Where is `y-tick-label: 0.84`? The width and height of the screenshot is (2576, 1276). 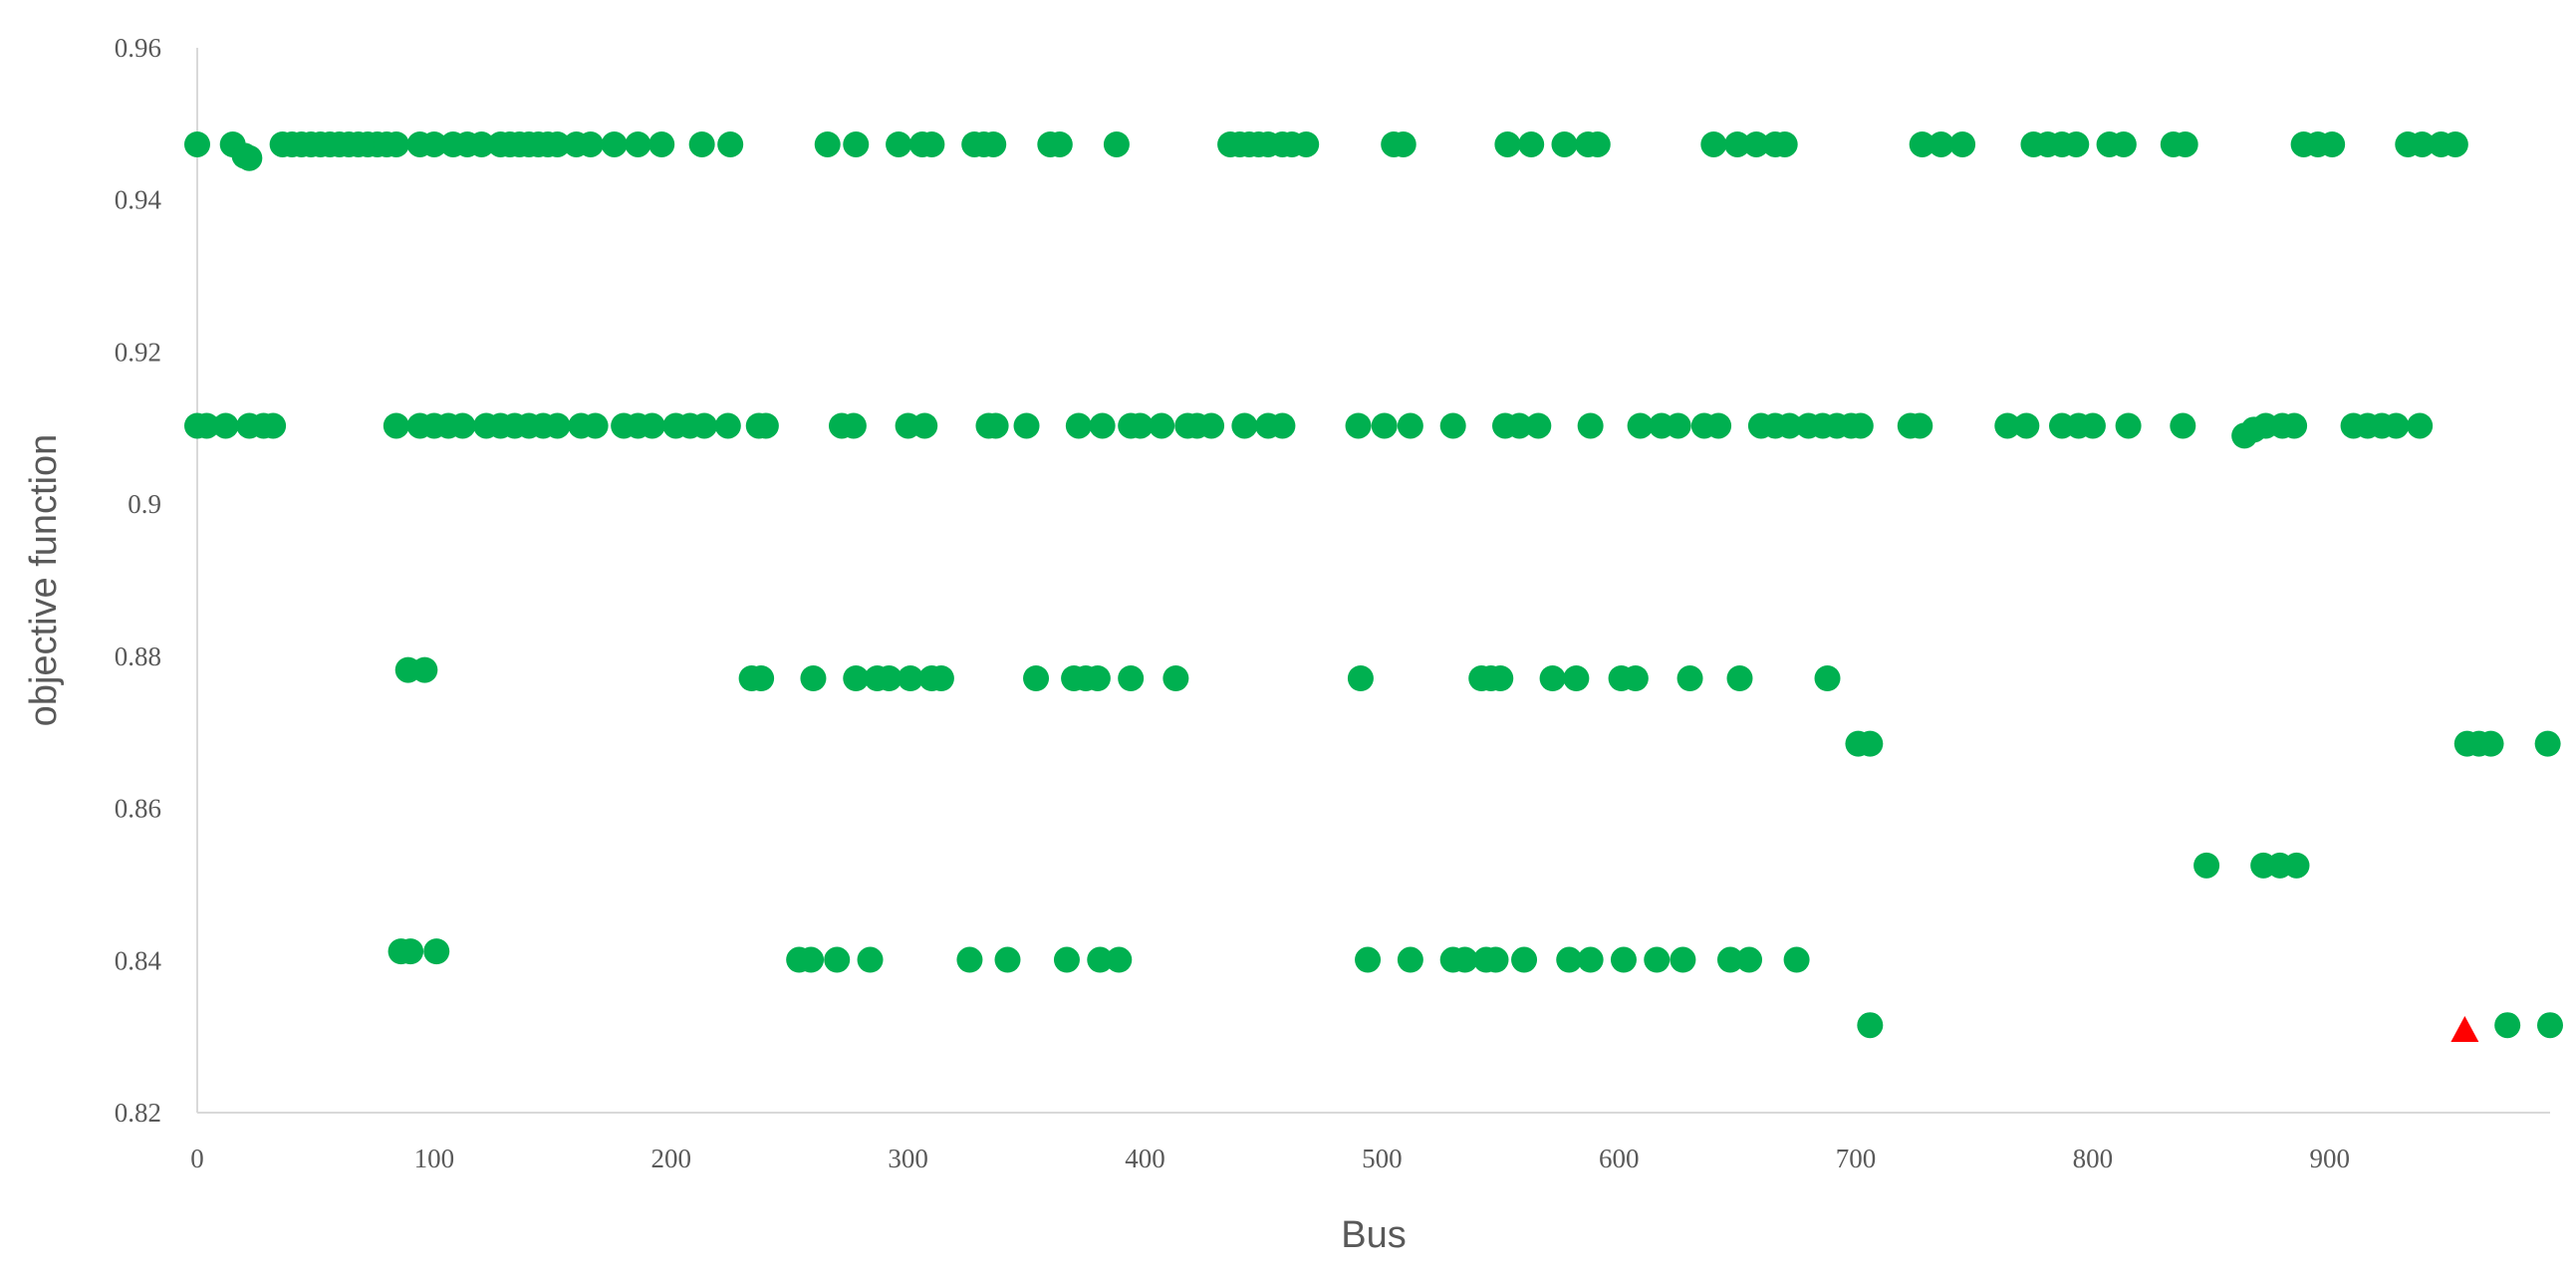 y-tick-label: 0.84 is located at coordinates (138, 960).